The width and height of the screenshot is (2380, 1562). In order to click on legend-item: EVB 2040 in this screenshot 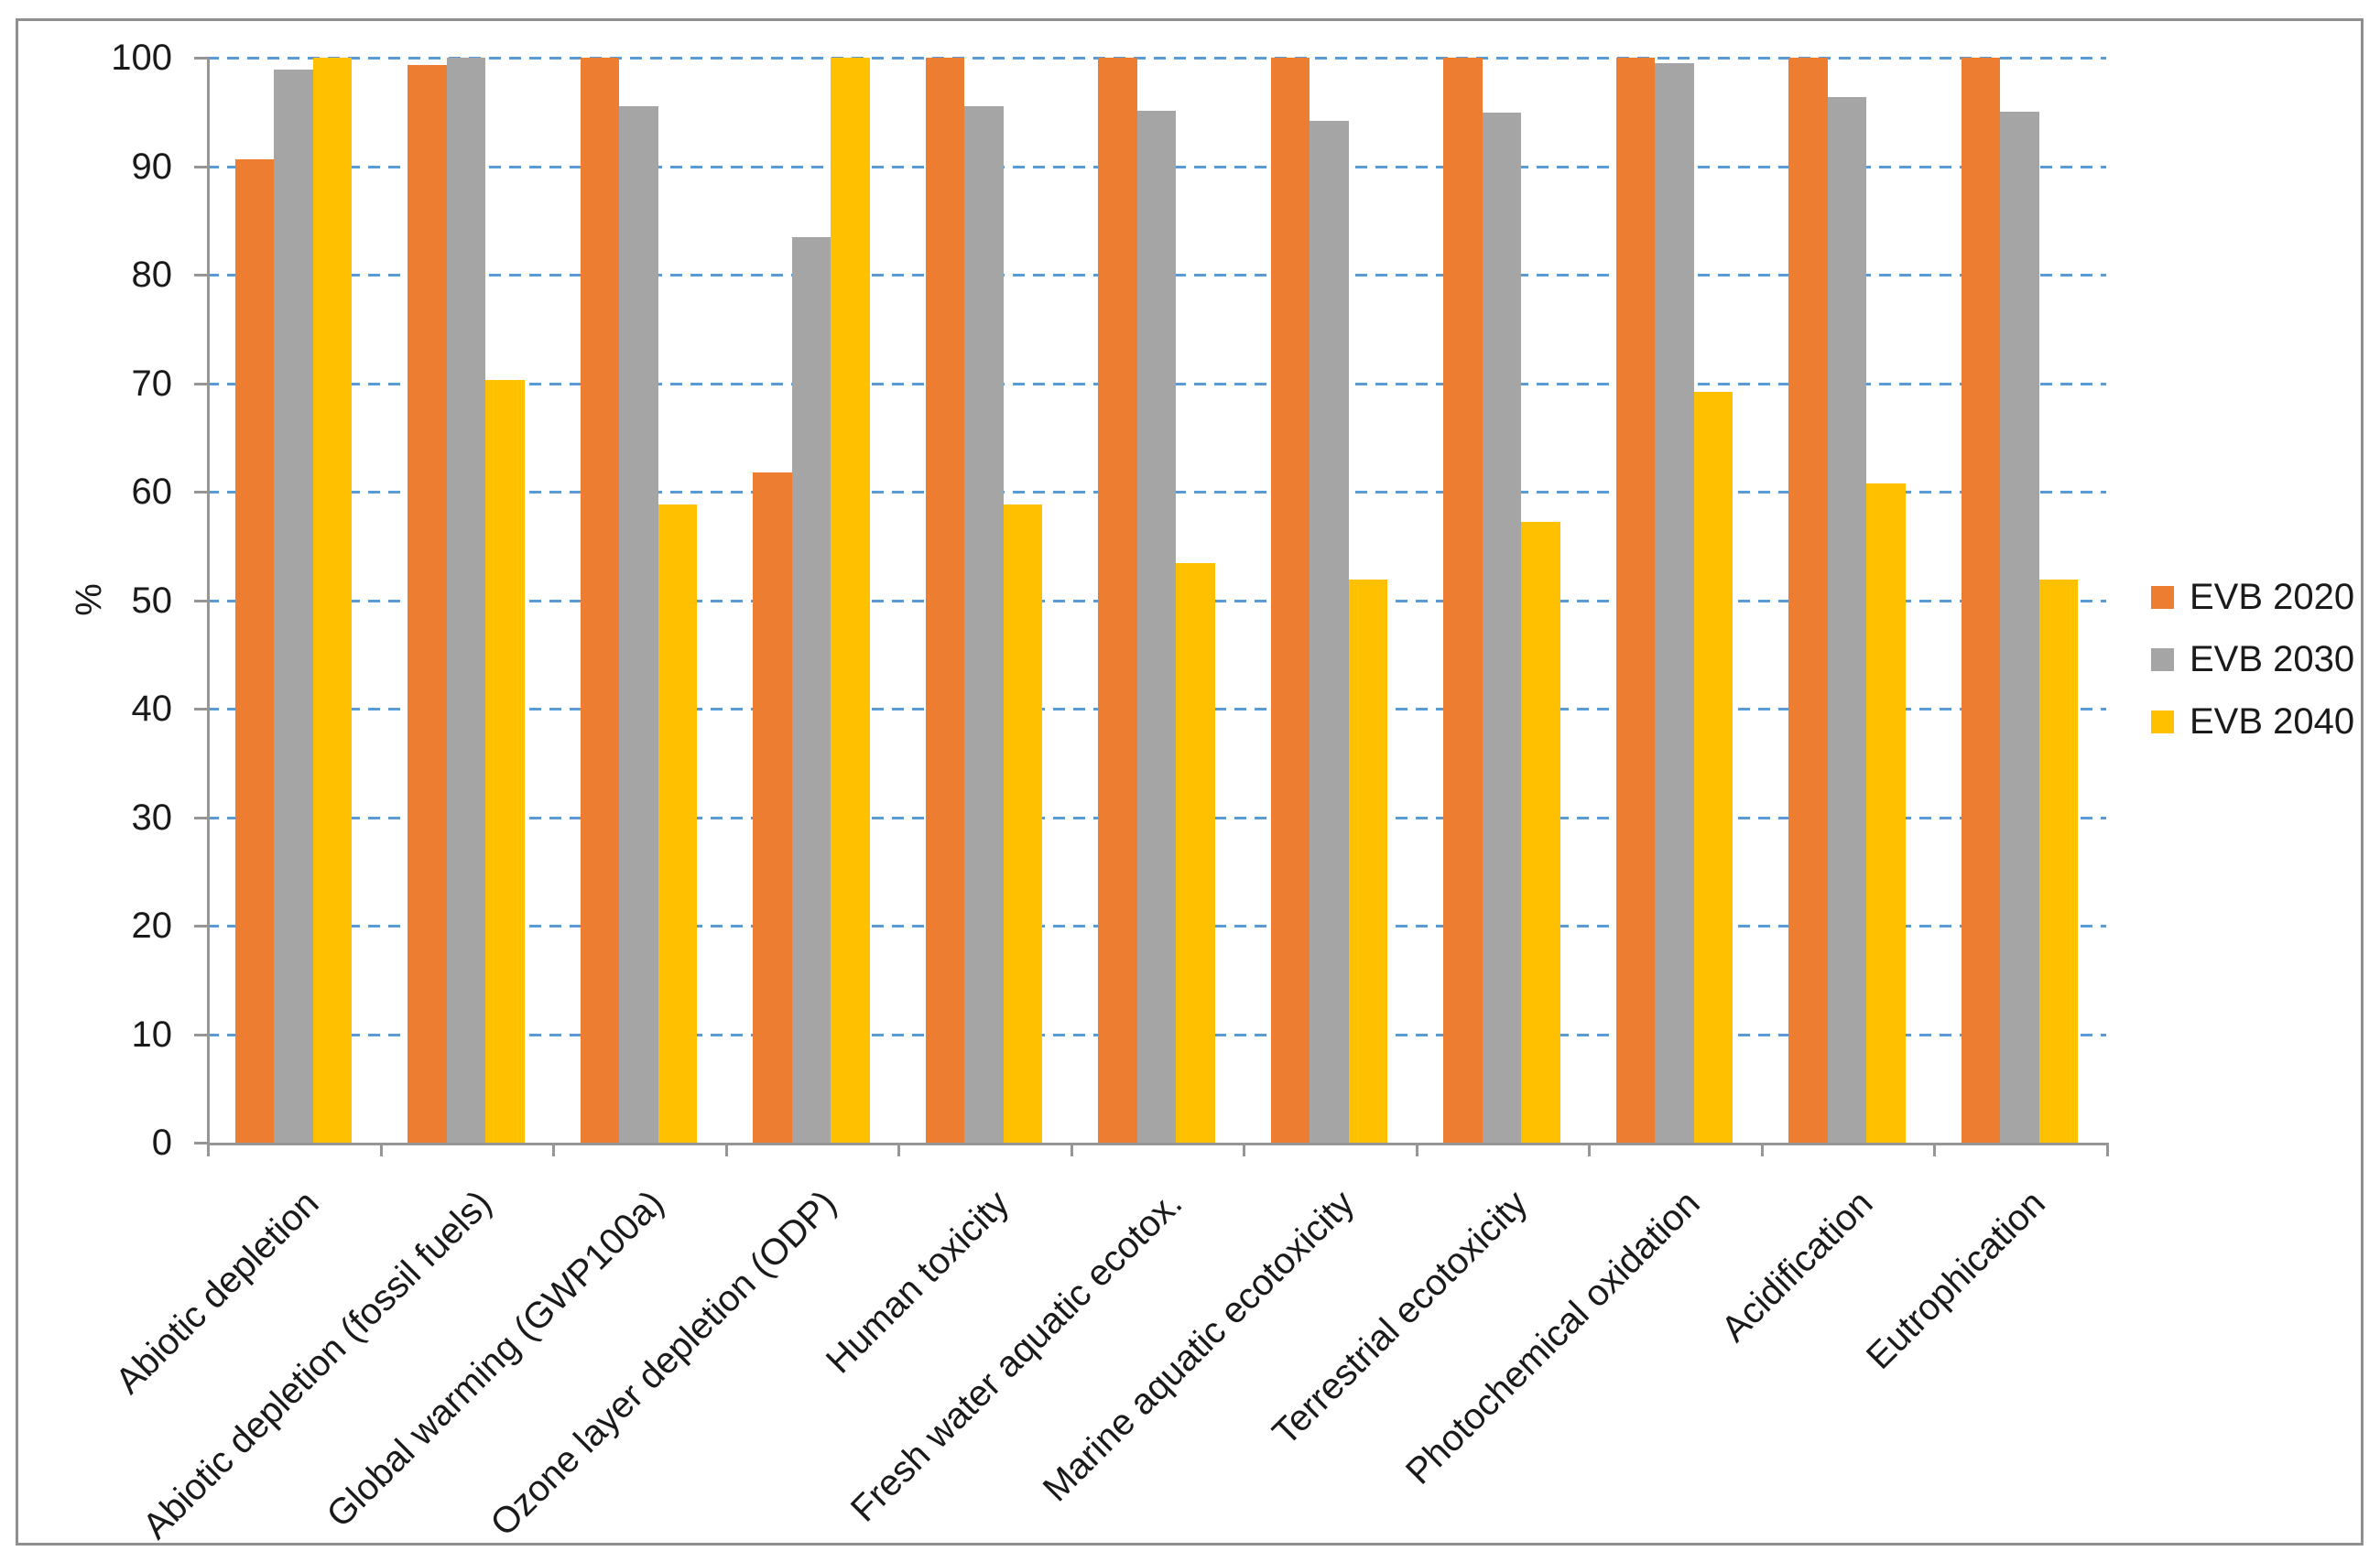, I will do `click(2252, 722)`.